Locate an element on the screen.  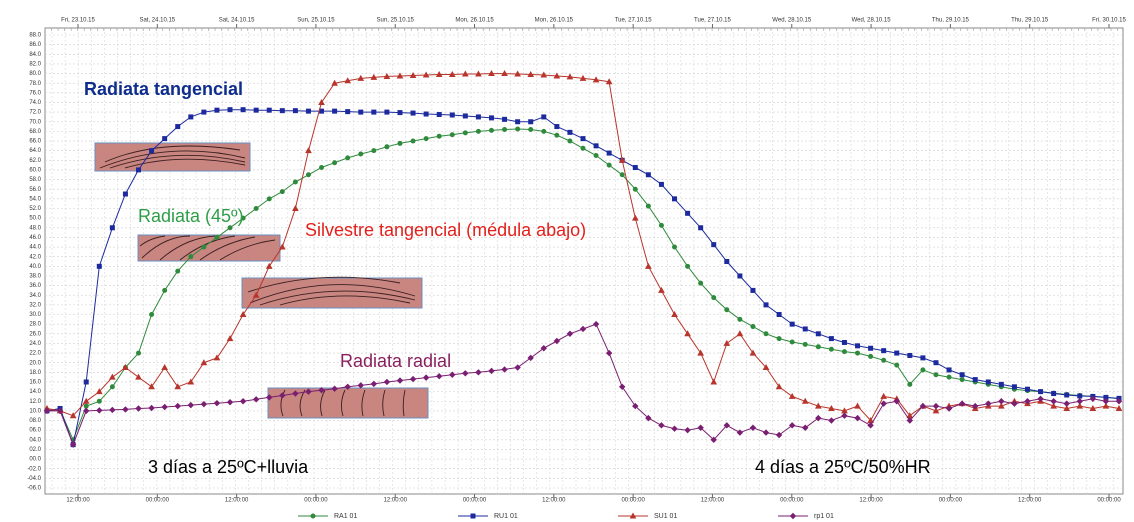
legend-label: SU1 01 is located at coordinates (665, 516).